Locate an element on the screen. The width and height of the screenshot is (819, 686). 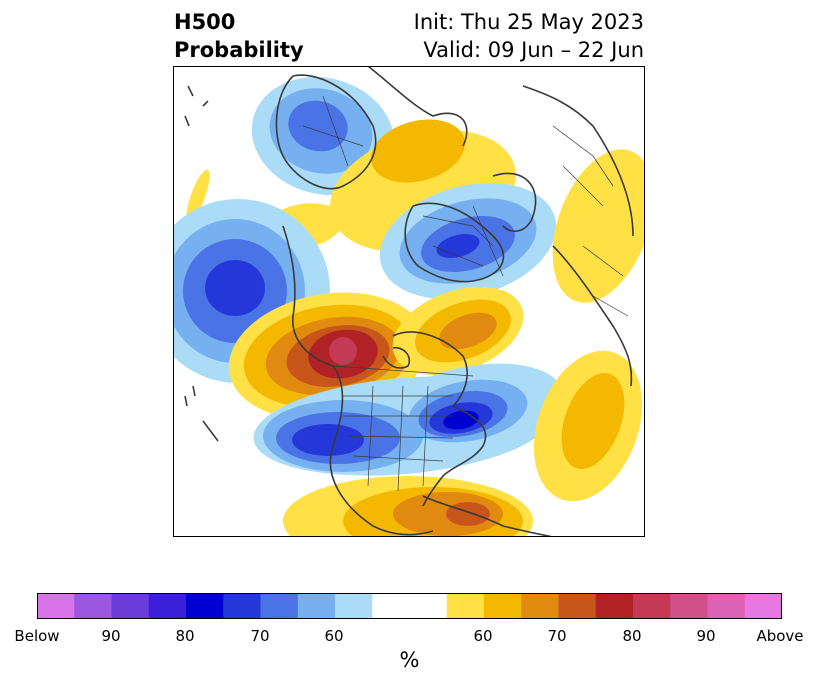
init-date: Init: Thu 25 May 2023 is located at coordinates (528, 22).